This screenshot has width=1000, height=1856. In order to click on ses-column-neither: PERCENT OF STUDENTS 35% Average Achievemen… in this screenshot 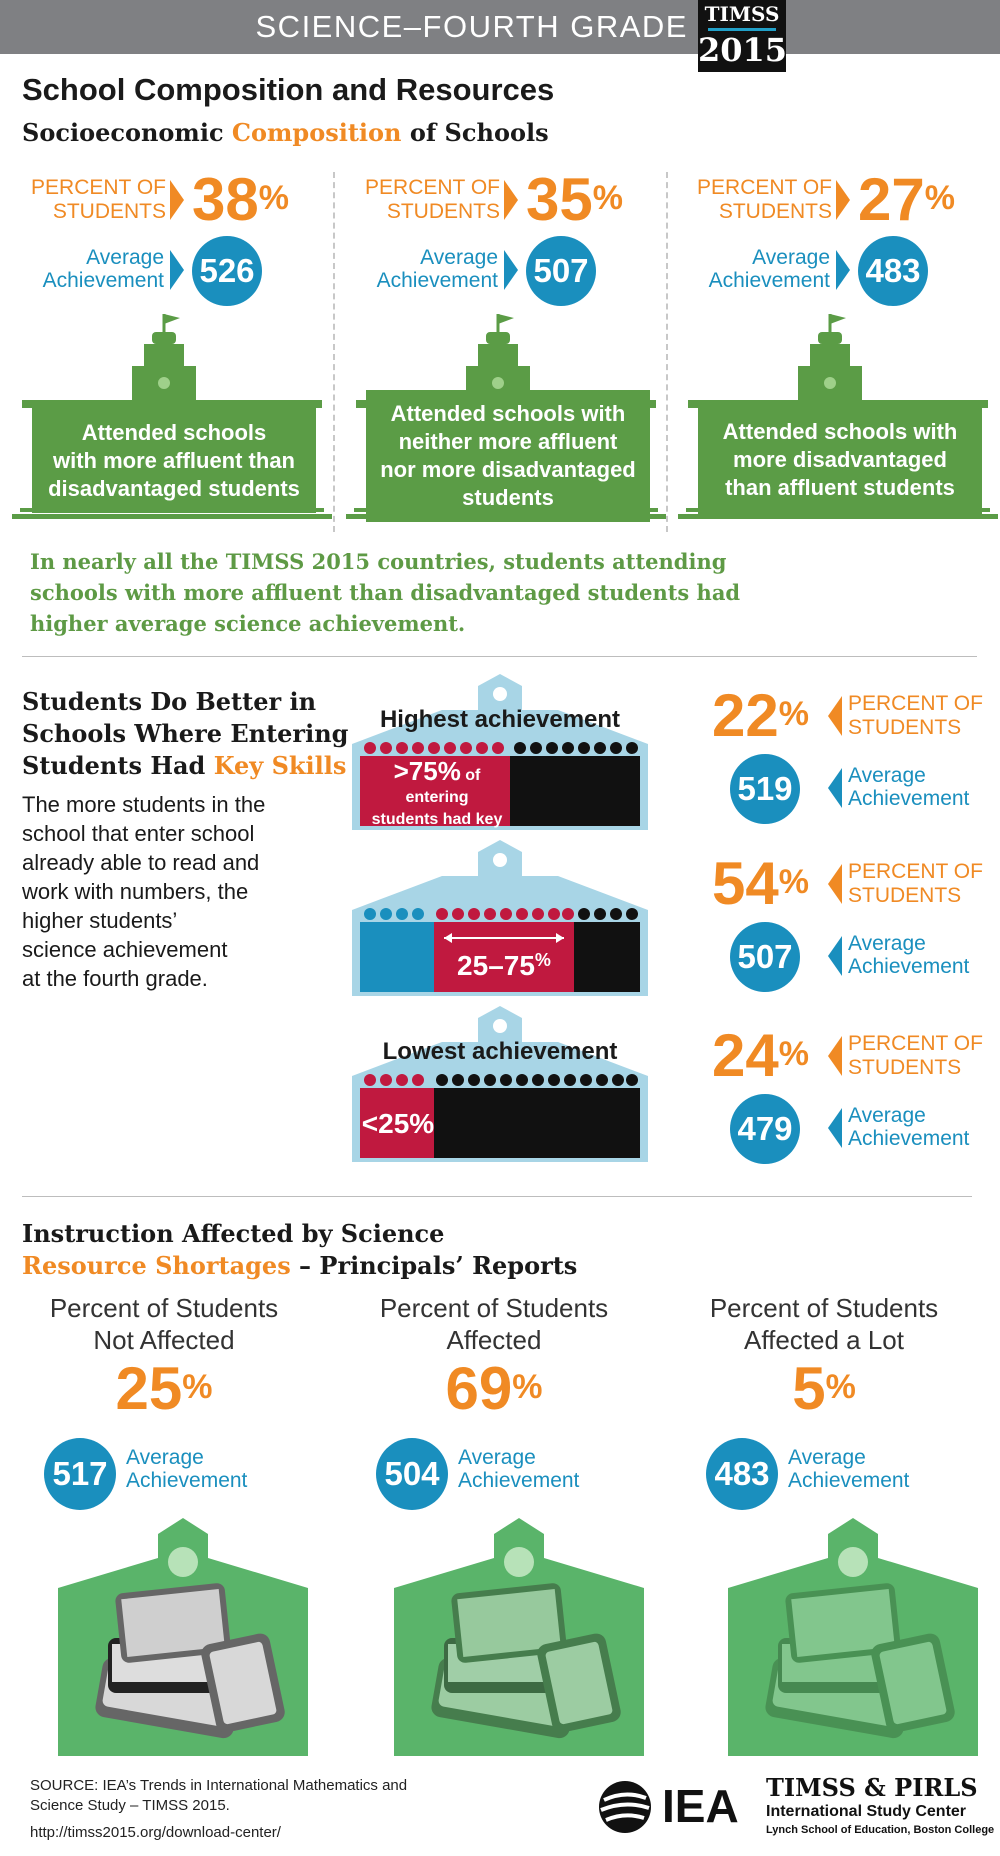, I will do `click(511, 353)`.